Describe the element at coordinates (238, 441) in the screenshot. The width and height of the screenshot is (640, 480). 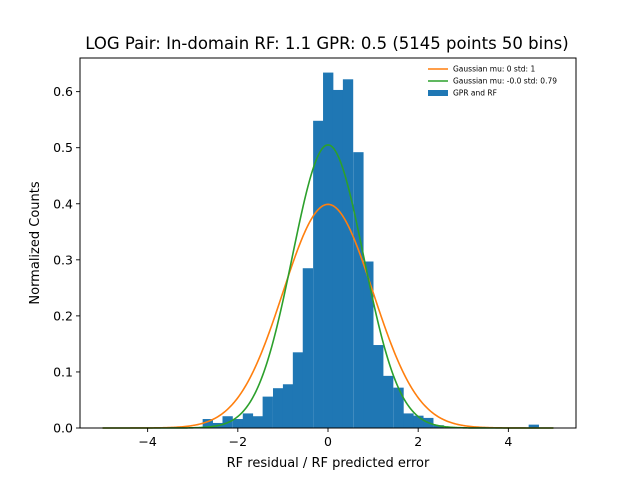
I see `x-tick-label: −2` at that location.